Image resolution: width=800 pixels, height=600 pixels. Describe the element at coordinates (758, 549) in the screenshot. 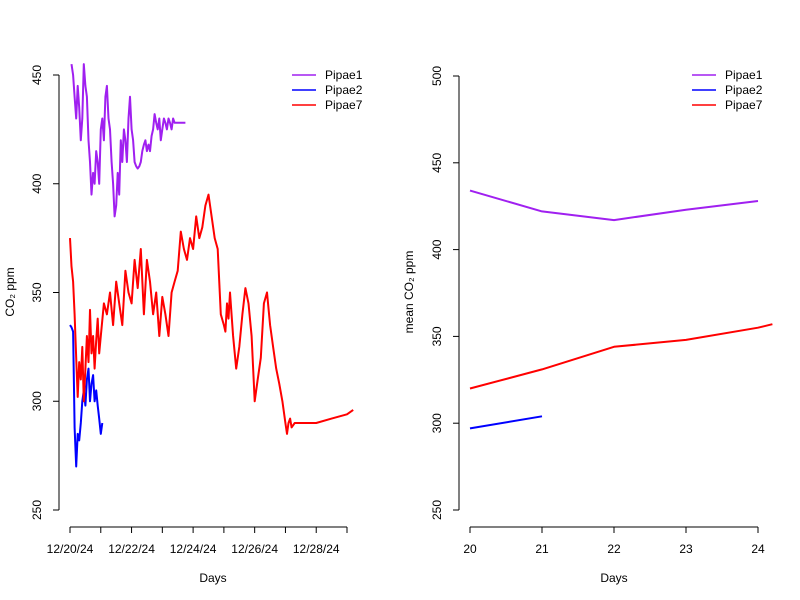

I see `x-tick-label: 24` at that location.